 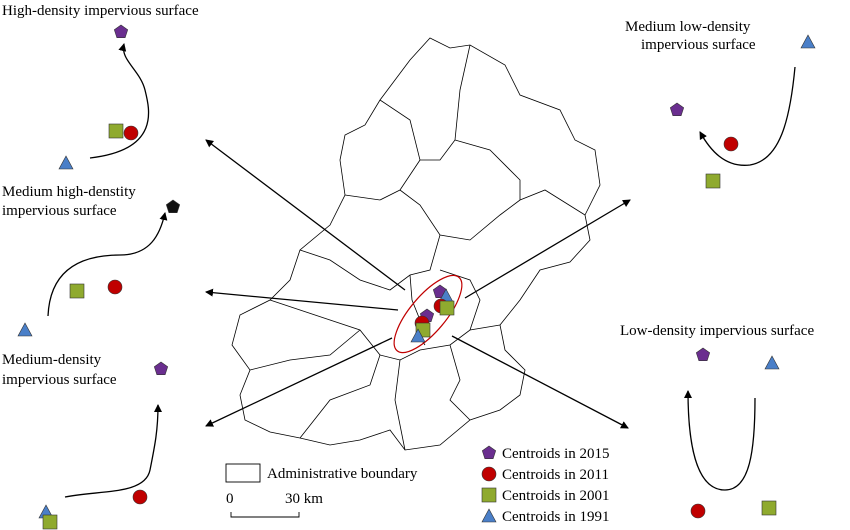 What do you see at coordinates (556, 496) in the screenshot?
I see `legend-label: Centroids in 2001` at bounding box center [556, 496].